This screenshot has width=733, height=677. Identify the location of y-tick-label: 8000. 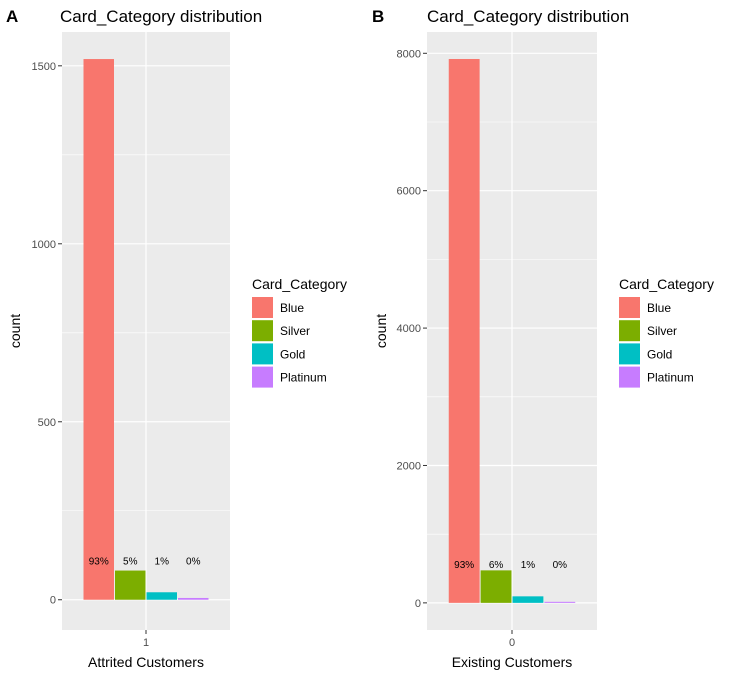
(409, 54).